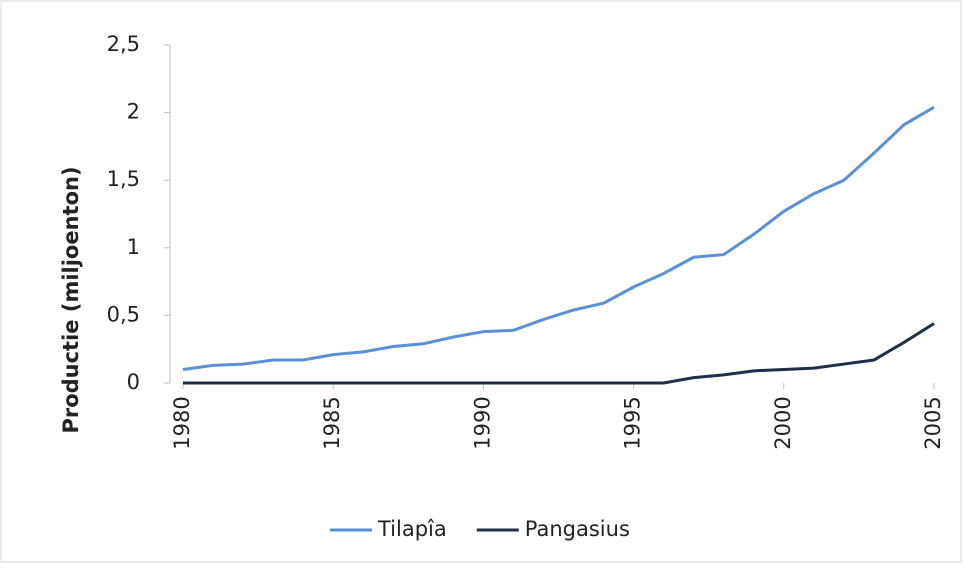 The height and width of the screenshot is (569, 964). Describe the element at coordinates (71, 299) in the screenshot. I see `y-axis-label: Productie (miljoenton)` at that location.